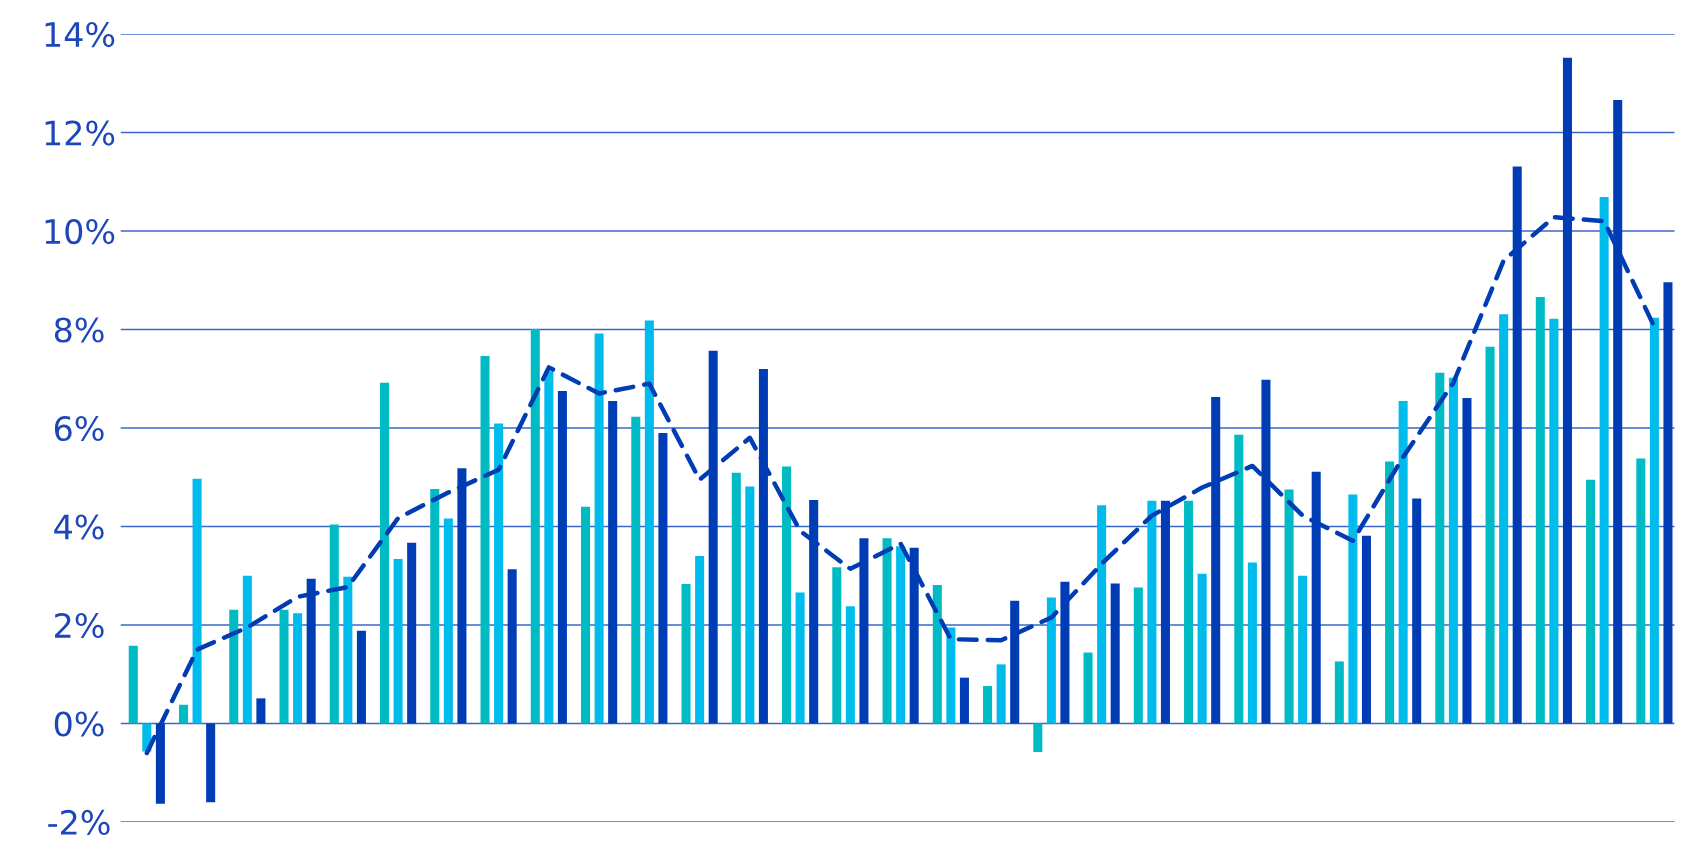 The width and height of the screenshot is (1700, 850). What do you see at coordinates (80, 34) in the screenshot?
I see `y-tick-label: 14%` at bounding box center [80, 34].